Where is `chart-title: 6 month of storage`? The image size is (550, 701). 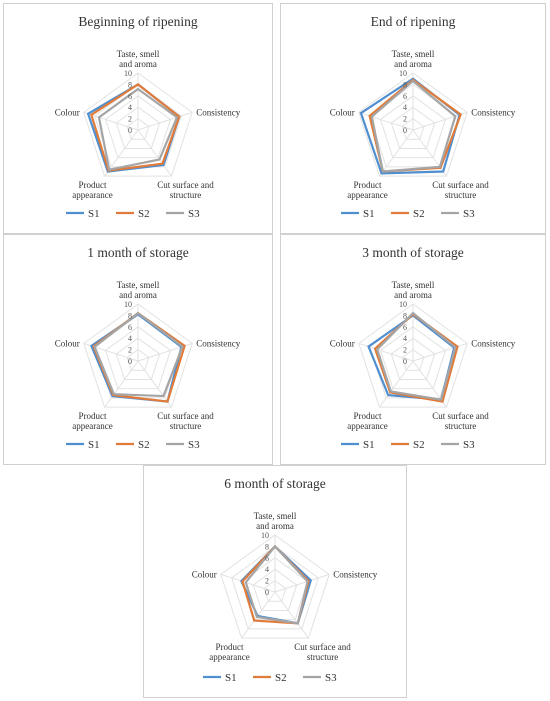 chart-title: 6 month of storage is located at coordinates (275, 483).